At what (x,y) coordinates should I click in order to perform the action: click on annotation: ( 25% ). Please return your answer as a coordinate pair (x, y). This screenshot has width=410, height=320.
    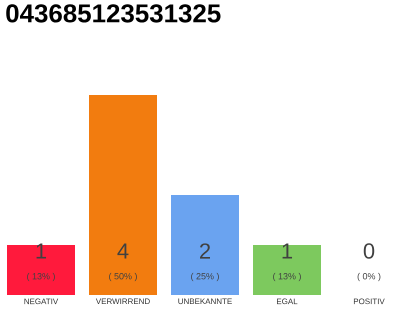
    Looking at the image, I should click on (205, 277).